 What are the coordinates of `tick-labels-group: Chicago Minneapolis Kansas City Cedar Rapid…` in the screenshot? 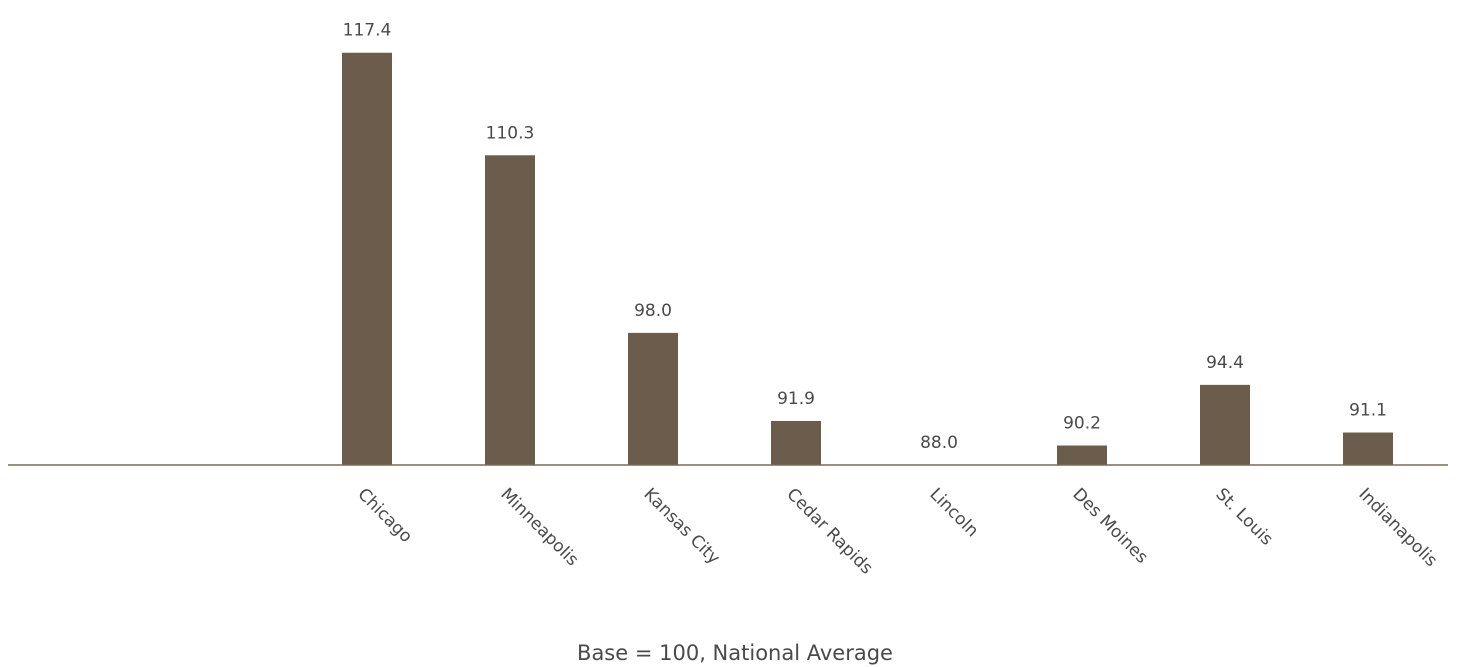 It's located at (897, 531).